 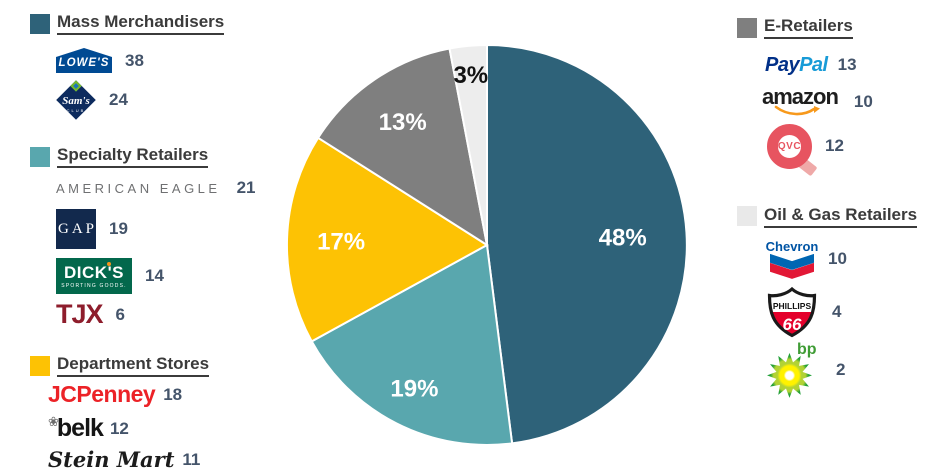 What do you see at coordinates (94, 285) in the screenshot?
I see `dicks-logo-subtext: SPORTING GOODS.` at bounding box center [94, 285].